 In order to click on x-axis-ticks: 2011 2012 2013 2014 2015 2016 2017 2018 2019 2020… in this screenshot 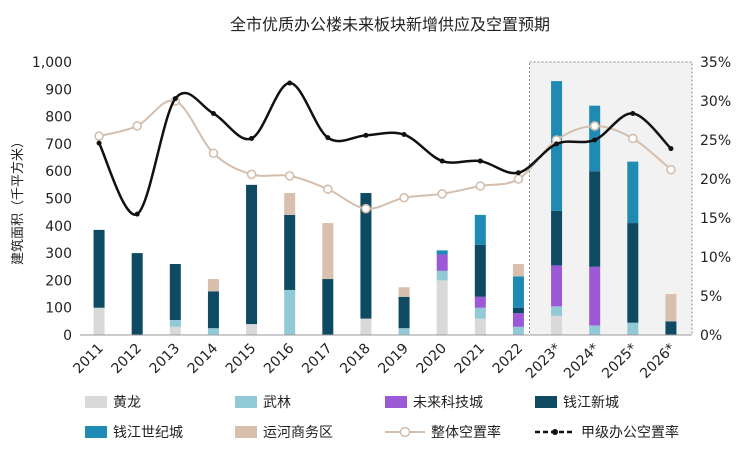, I will do `click(374, 361)`.